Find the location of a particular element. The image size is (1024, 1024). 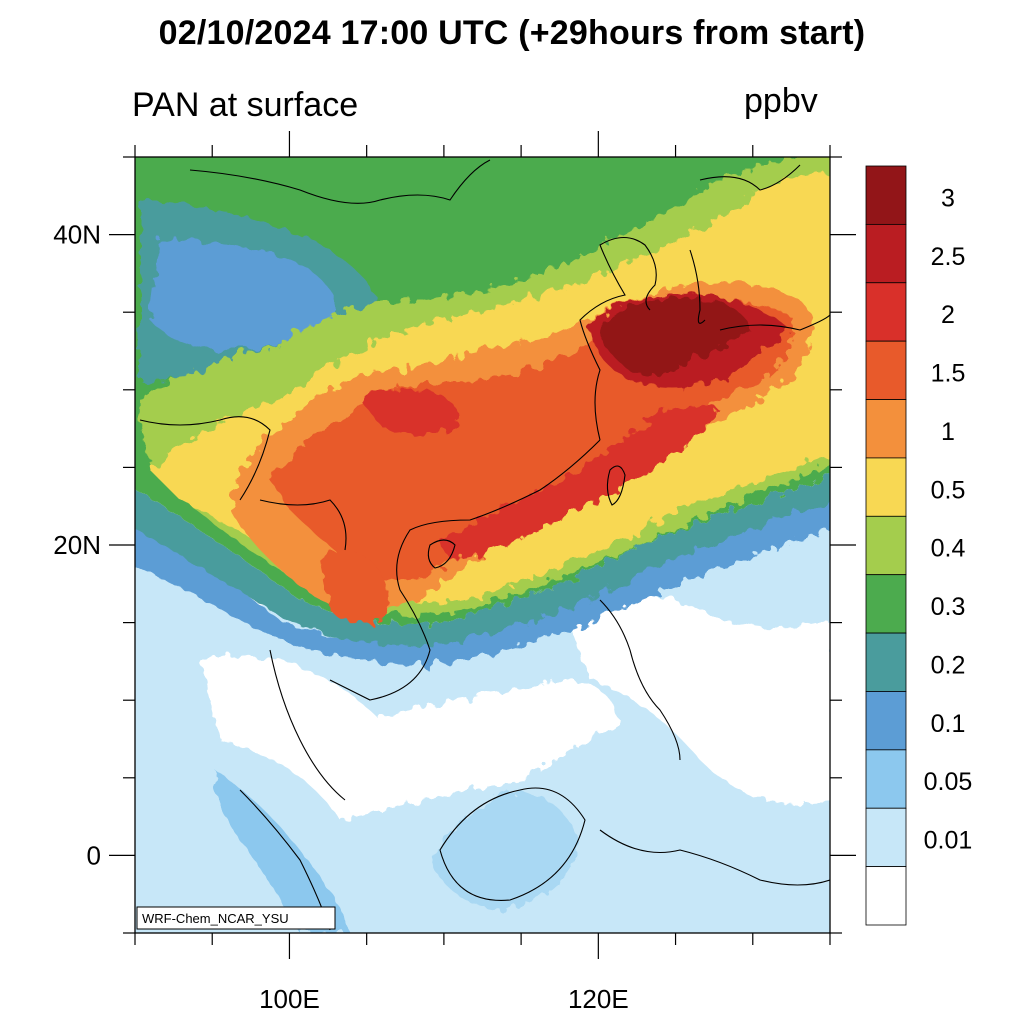

model-tag-box is located at coordinates (236, 918).